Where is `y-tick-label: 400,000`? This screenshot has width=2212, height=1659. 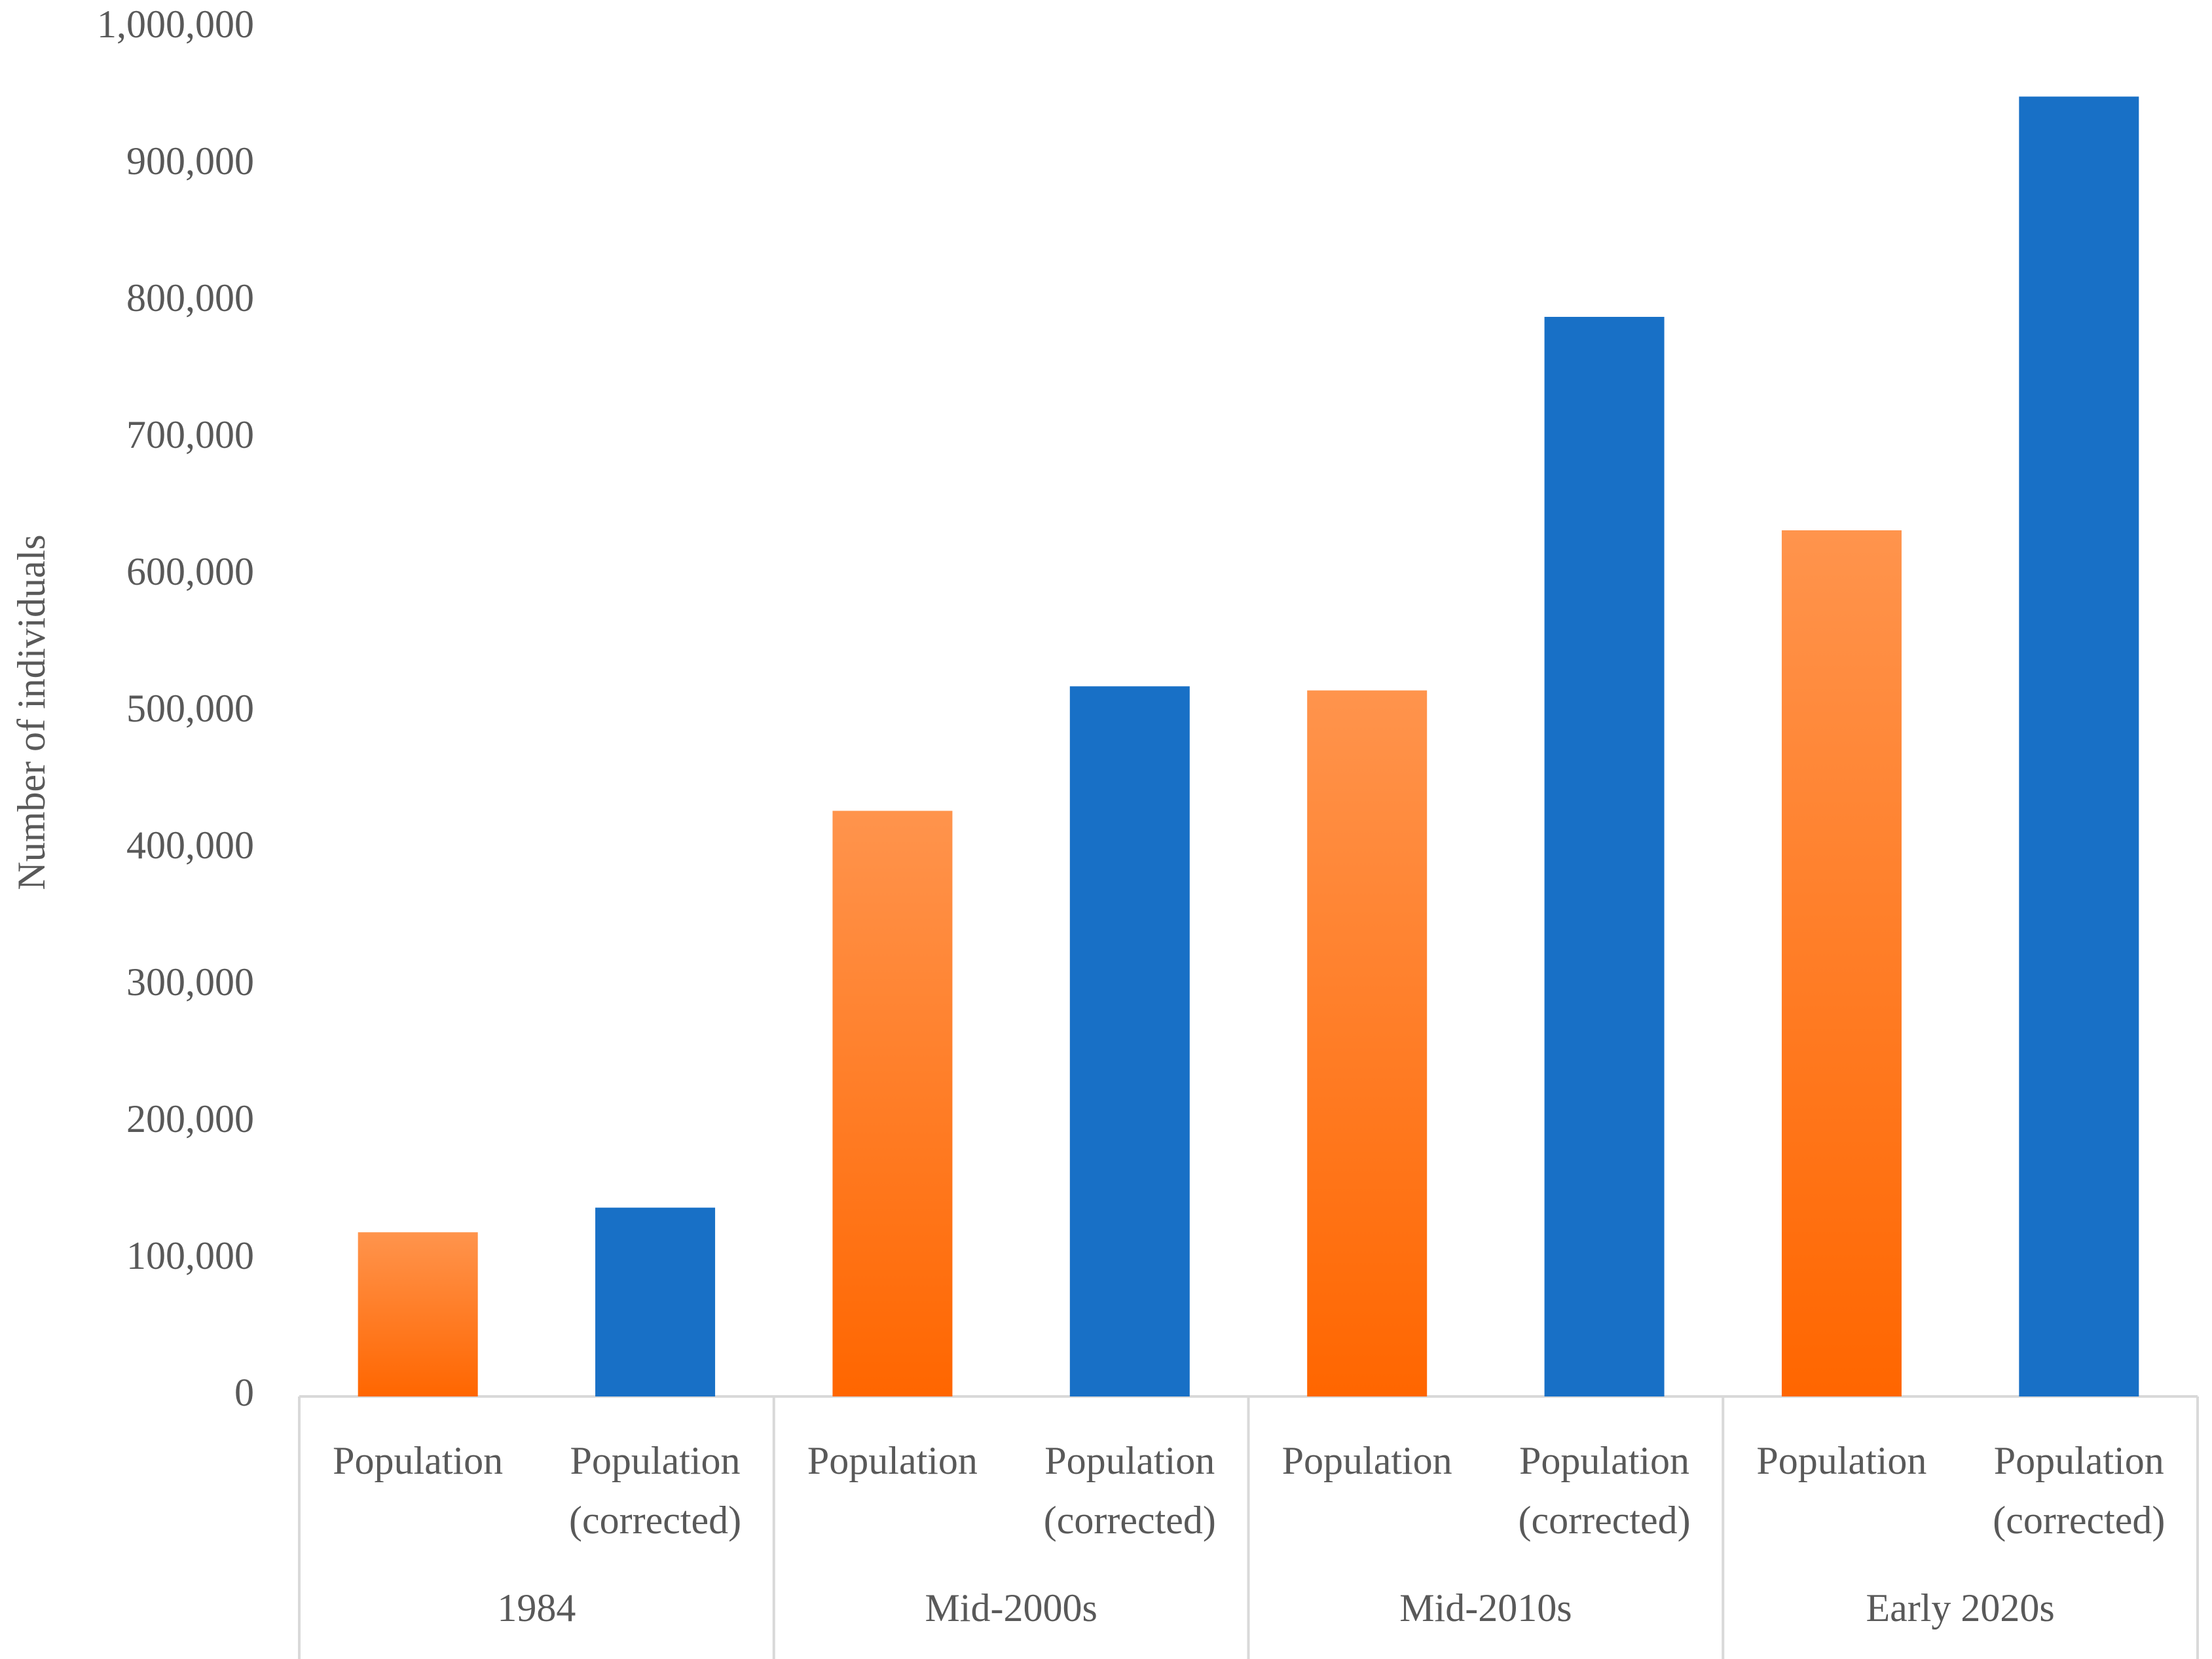
y-tick-label: 400,000 is located at coordinates (190, 846).